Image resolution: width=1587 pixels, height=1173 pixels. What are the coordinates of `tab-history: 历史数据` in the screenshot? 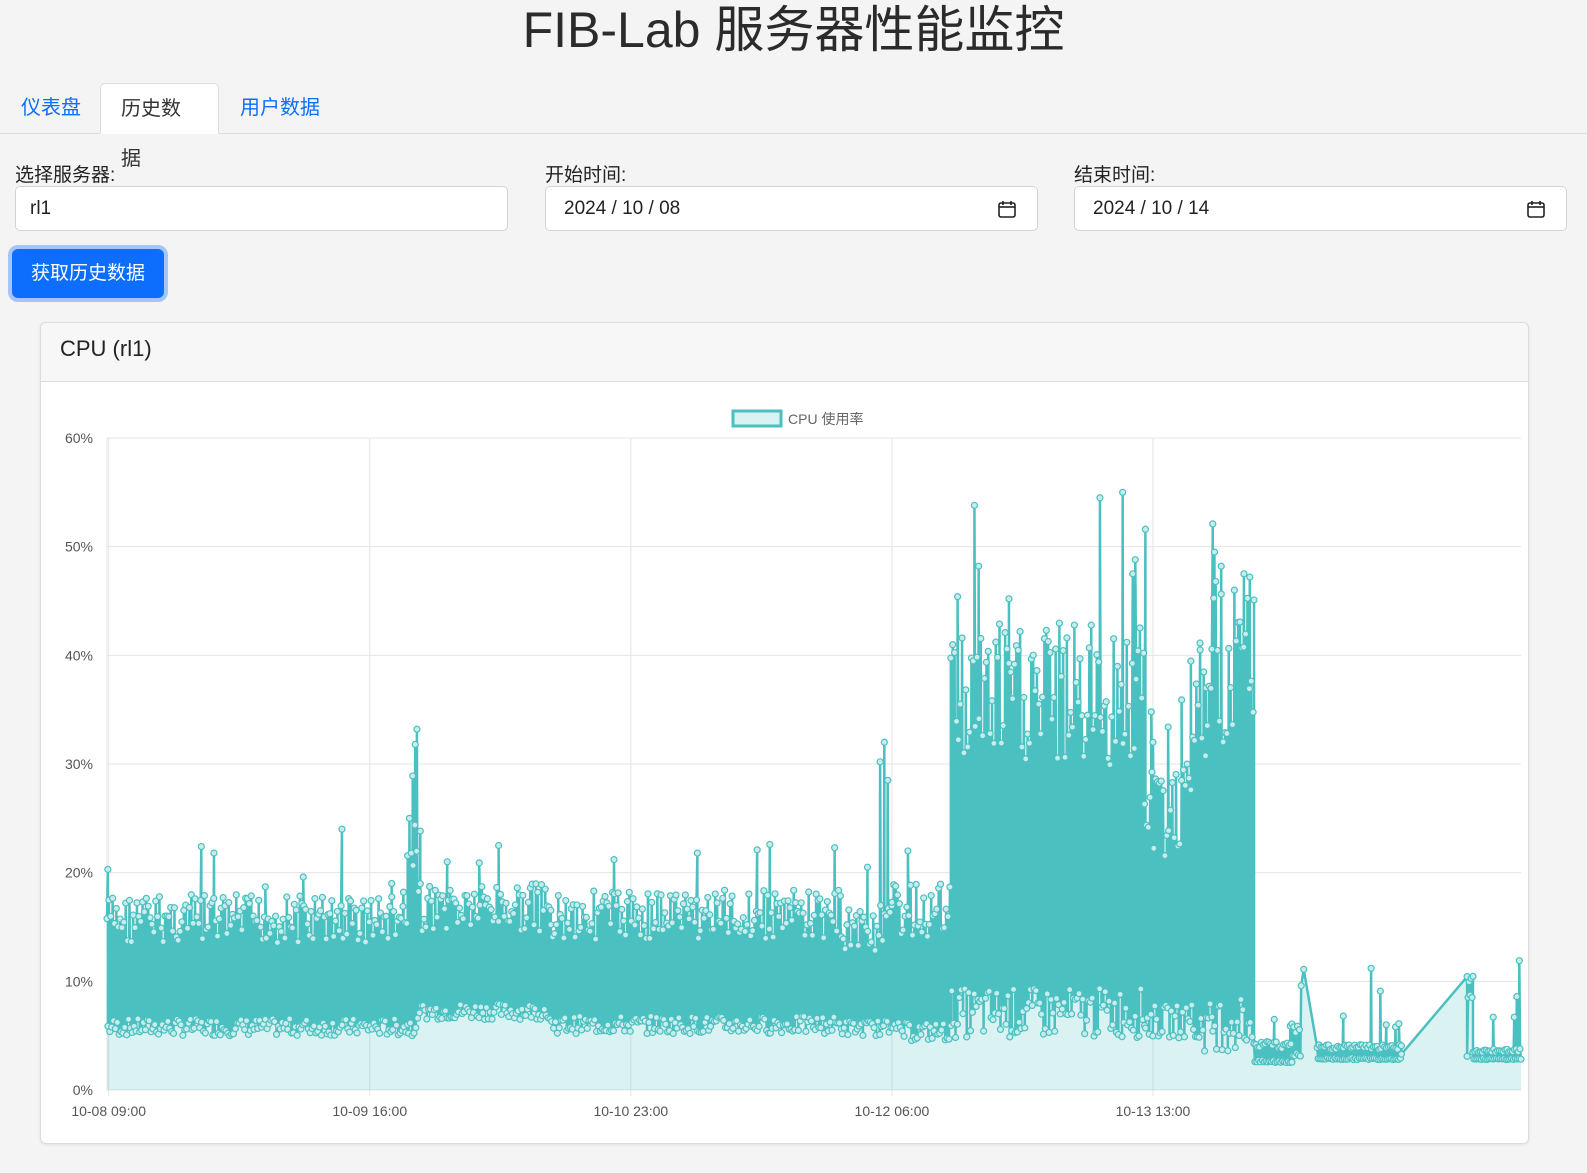 It's located at (159, 126).